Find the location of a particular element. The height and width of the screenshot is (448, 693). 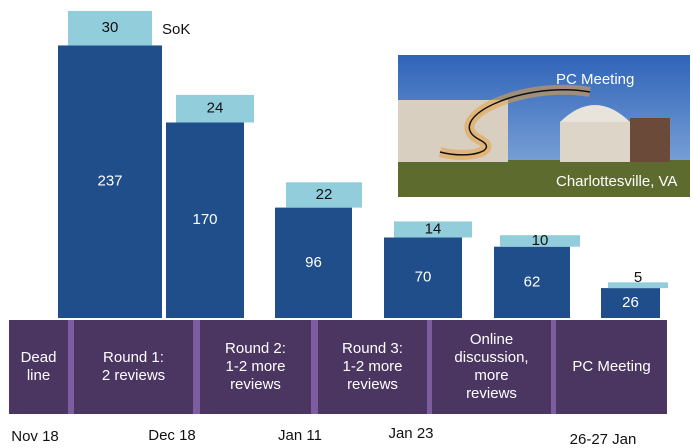

sok-value-label: 14 is located at coordinates (433, 228).